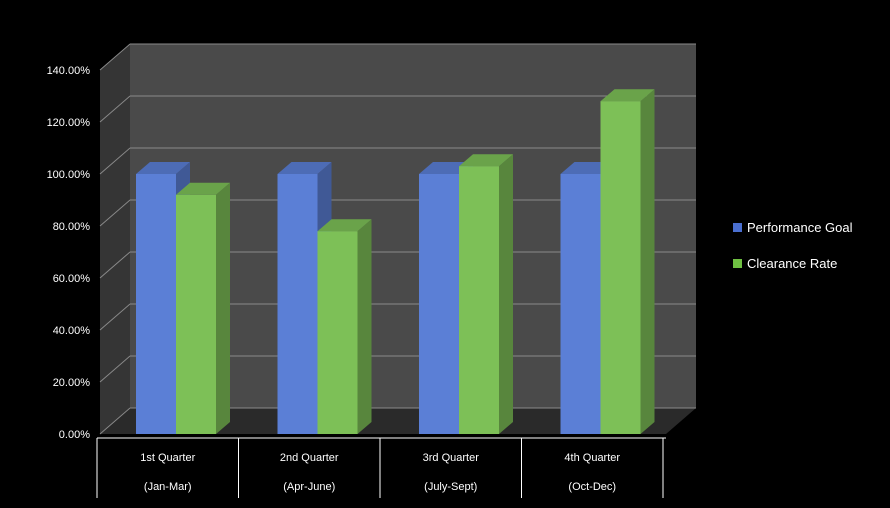 The image size is (890, 508). I want to click on chart-floor, so click(398, 421).